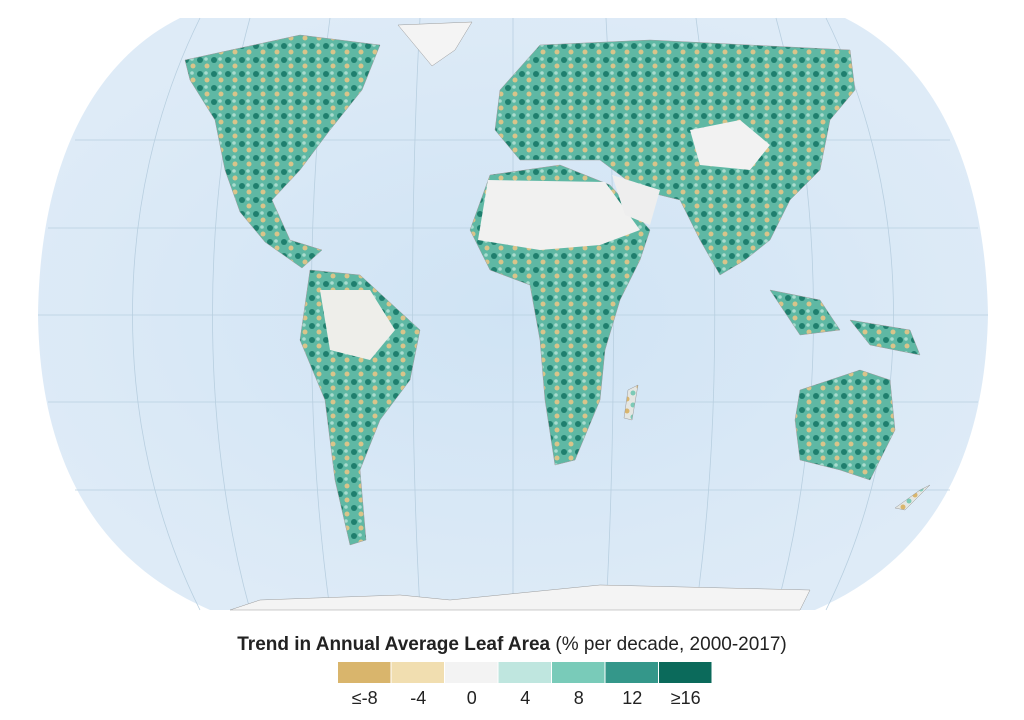 This screenshot has height=720, width=1024. I want to click on legend-label: 8, so click(579, 698).